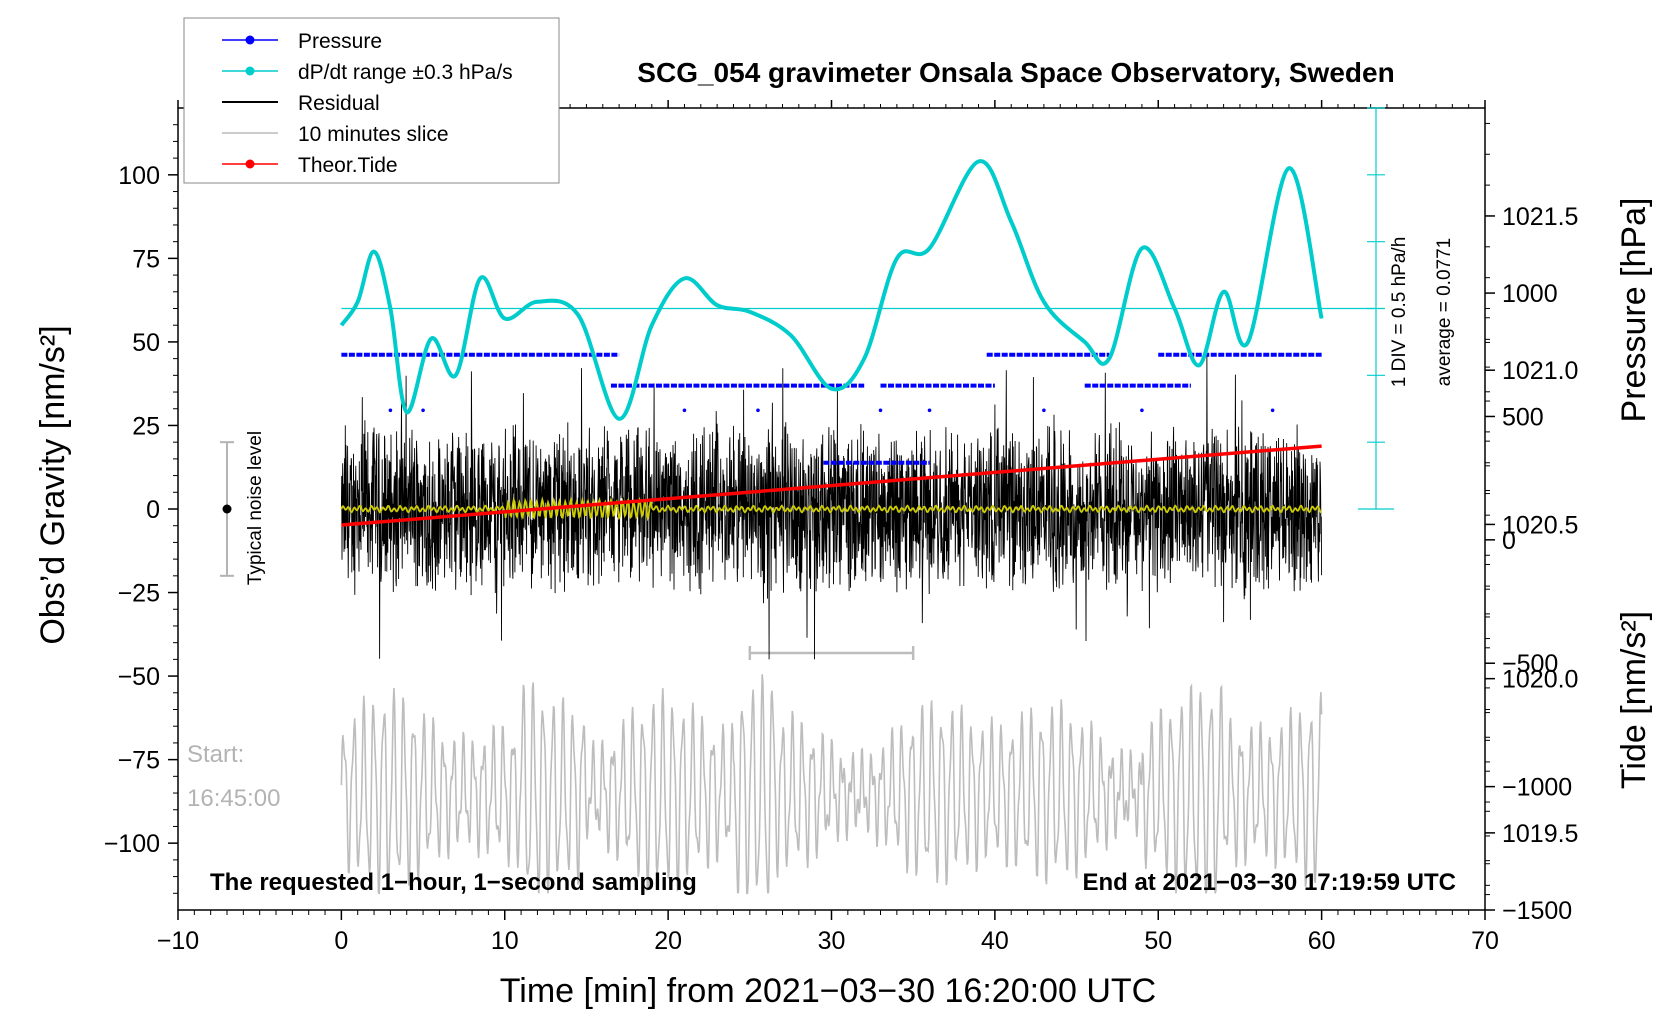 The width and height of the screenshot is (1676, 1020). I want to click on x-tick-label: 0, so click(341, 941).